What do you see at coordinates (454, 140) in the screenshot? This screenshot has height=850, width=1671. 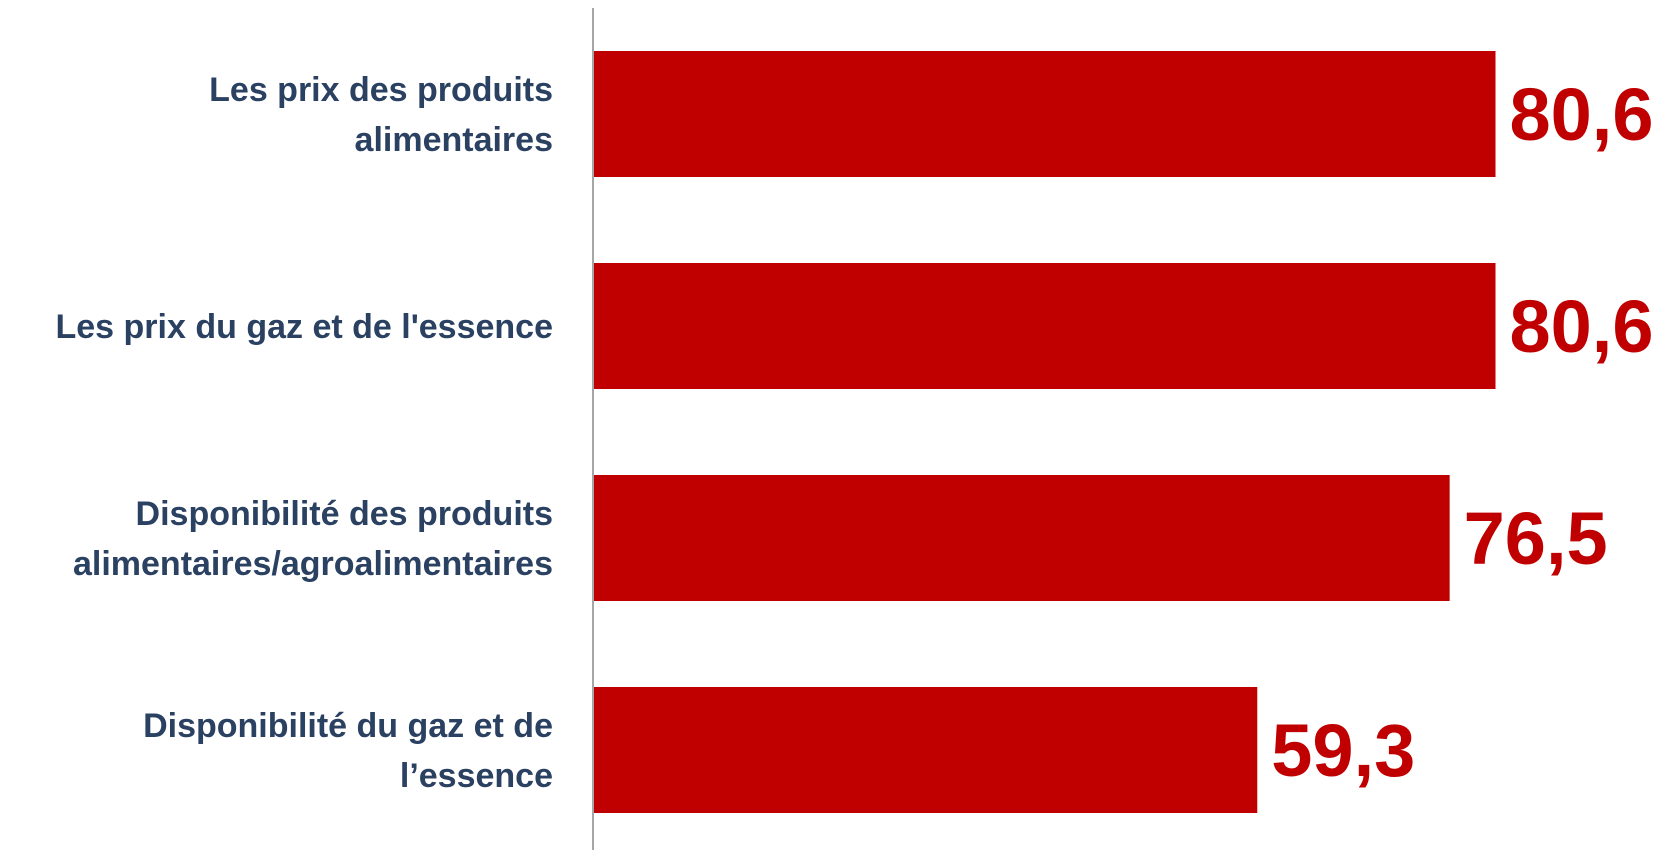 I see `category-label-1-line-2: alimentaires` at bounding box center [454, 140].